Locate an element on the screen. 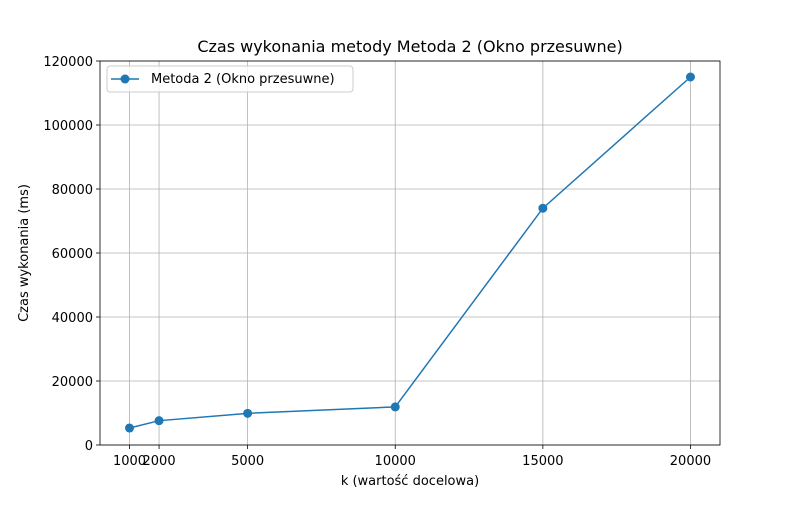  legend-box is located at coordinates (230, 79).